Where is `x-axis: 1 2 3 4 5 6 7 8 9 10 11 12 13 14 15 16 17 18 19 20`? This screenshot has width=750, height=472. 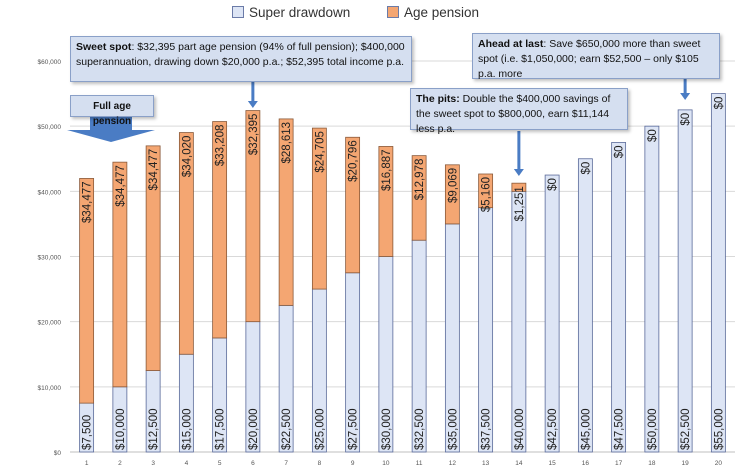
x-axis: 1 2 3 4 5 6 7 8 9 10 11 12 13 14 15 16 17 18 19 20 is located at coordinates (402, 459).